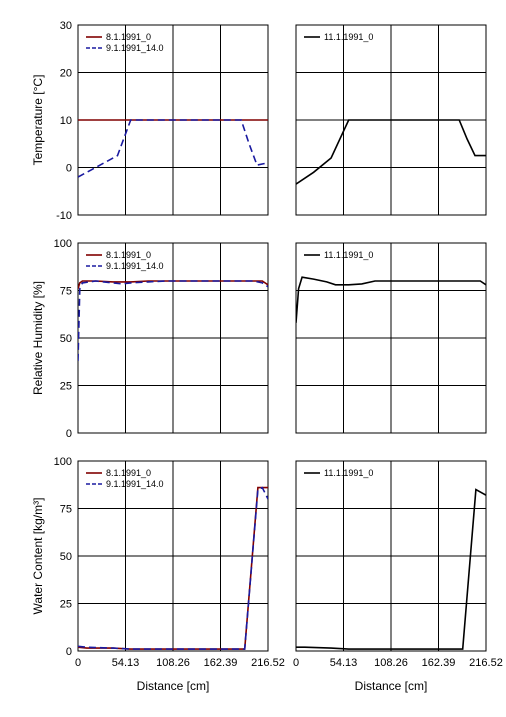 This screenshot has height=717, width=506. I want to click on y-tick-label: 30, so click(66, 26).